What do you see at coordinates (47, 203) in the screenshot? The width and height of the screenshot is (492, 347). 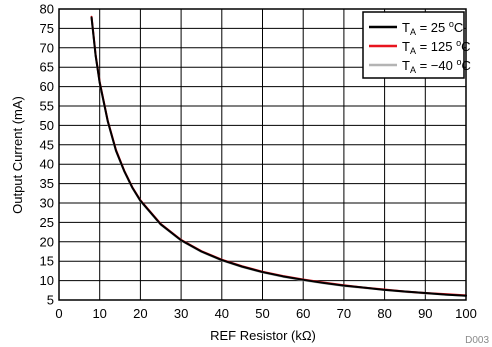 I see `y-tick-label: 30` at bounding box center [47, 203].